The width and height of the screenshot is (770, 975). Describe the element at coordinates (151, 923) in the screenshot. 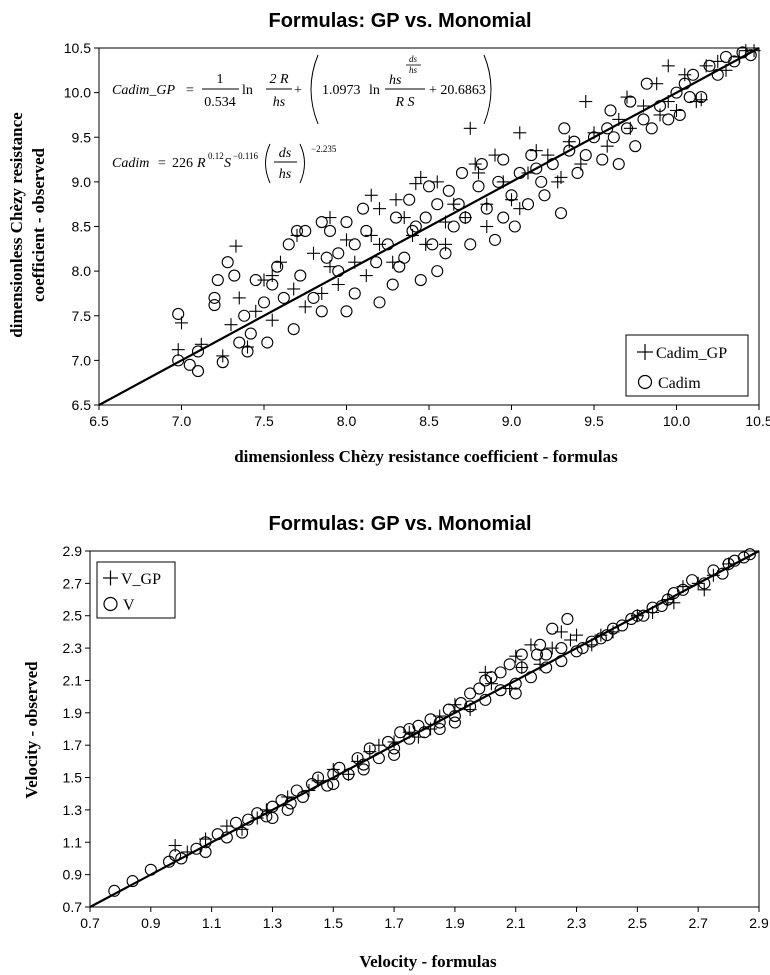

I see `x-tick-label: 0.9` at that location.